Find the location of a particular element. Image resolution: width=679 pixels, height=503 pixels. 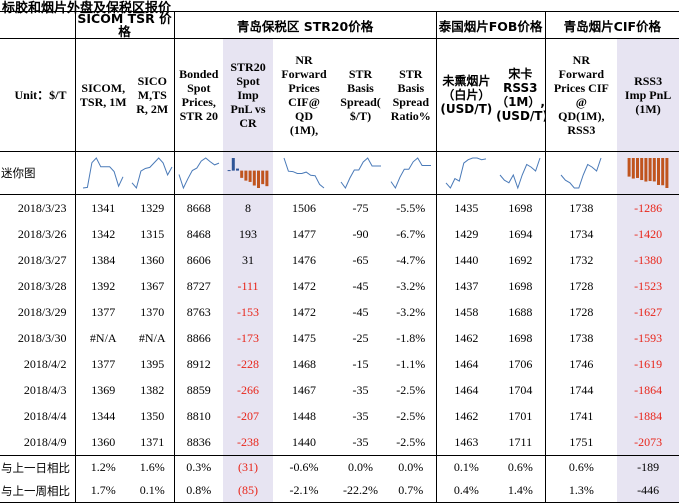

column-header-line: NR is located at coordinates (304, 60).